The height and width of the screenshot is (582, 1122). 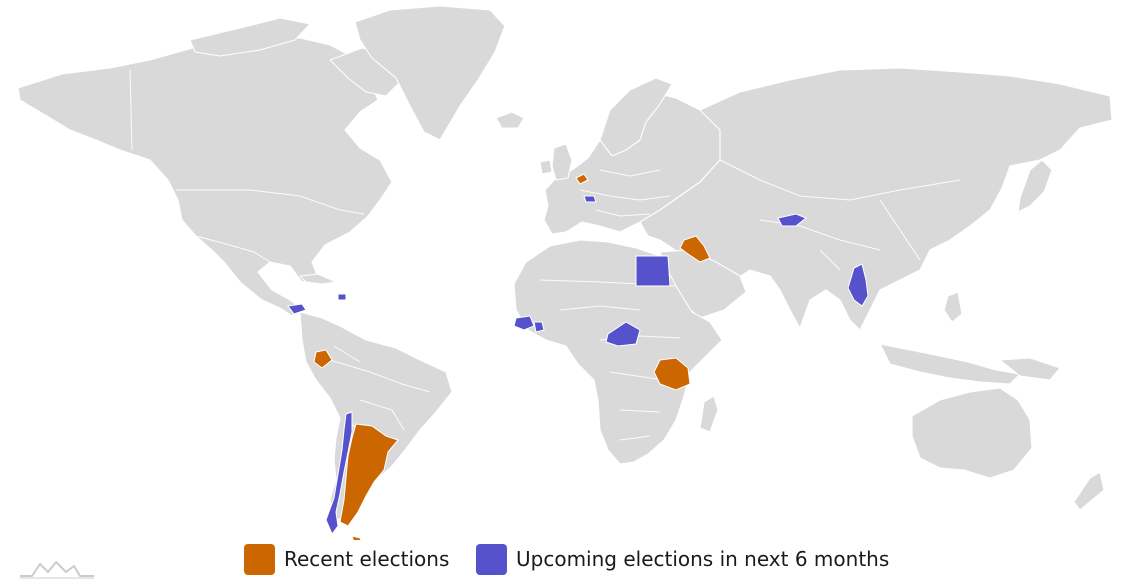 What do you see at coordinates (1035, 186) in the screenshot?
I see `japan` at bounding box center [1035, 186].